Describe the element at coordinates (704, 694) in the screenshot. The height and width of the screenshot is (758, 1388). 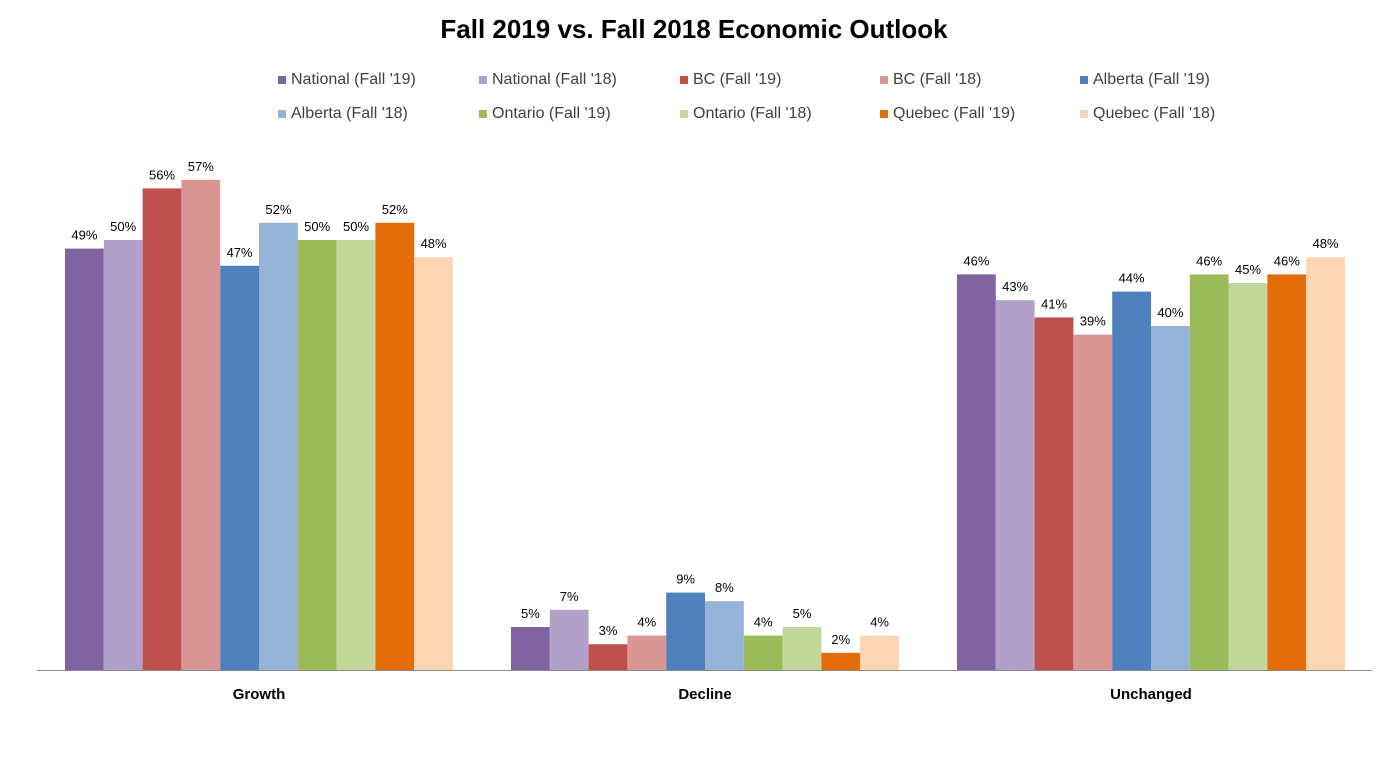
I see `category-label: Decline` at that location.